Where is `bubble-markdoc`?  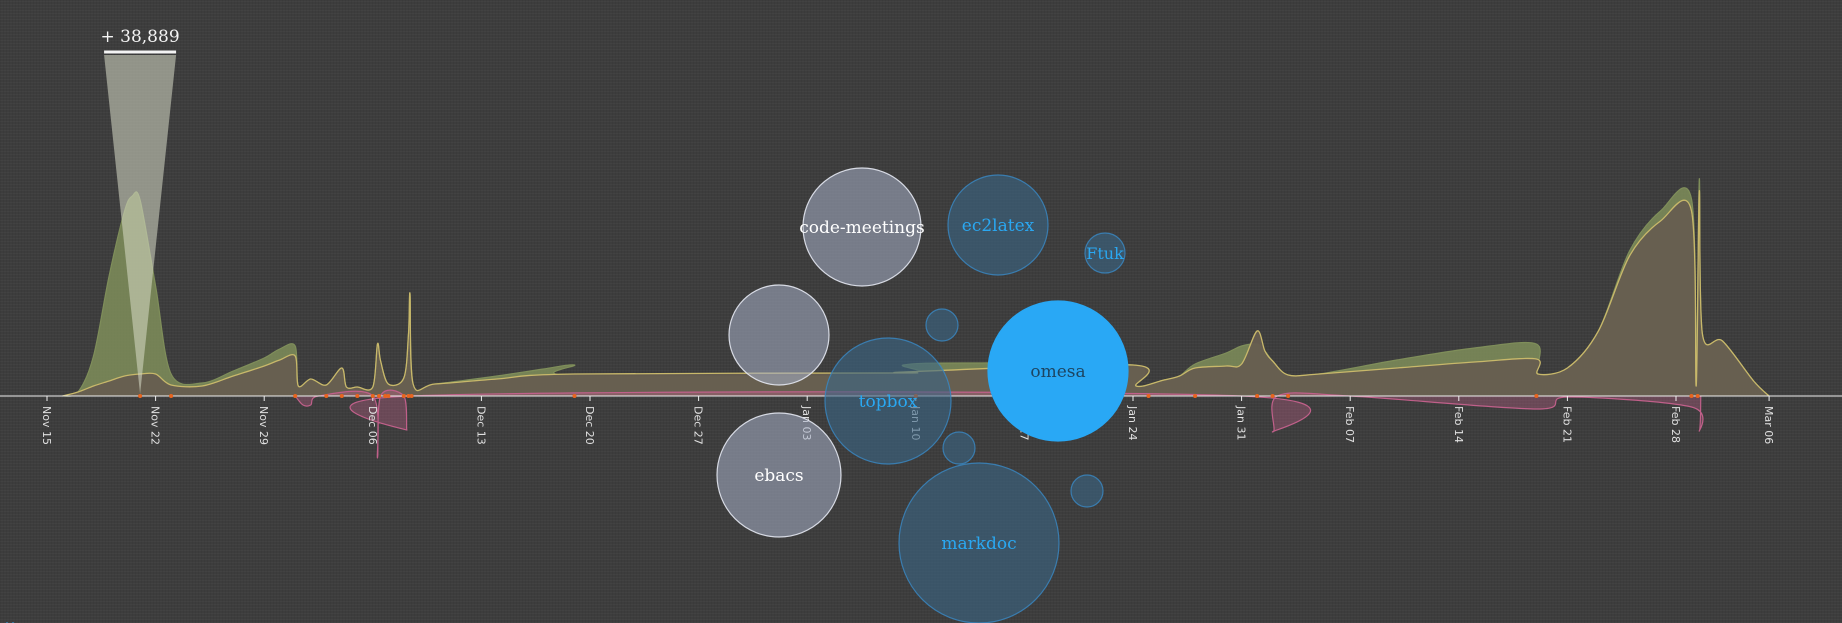 bubble-markdoc is located at coordinates (979, 542).